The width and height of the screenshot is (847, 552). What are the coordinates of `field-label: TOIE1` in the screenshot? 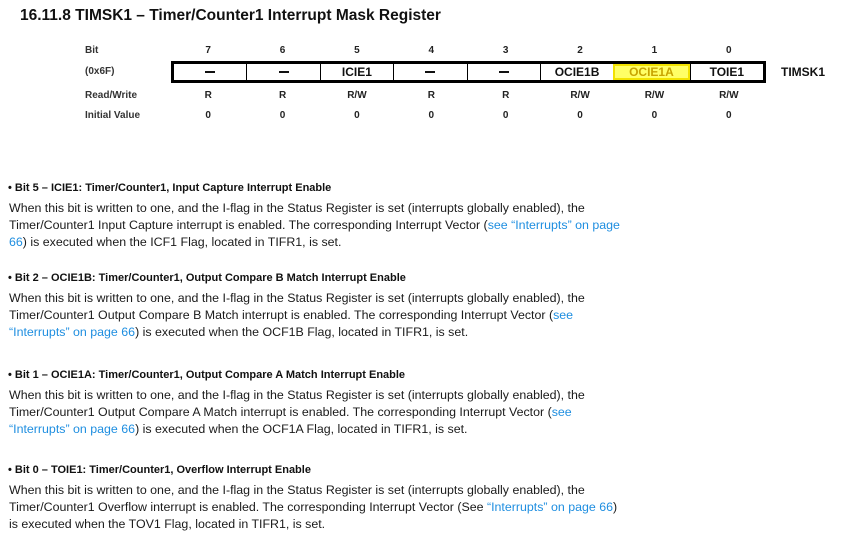 It's located at (727, 72).